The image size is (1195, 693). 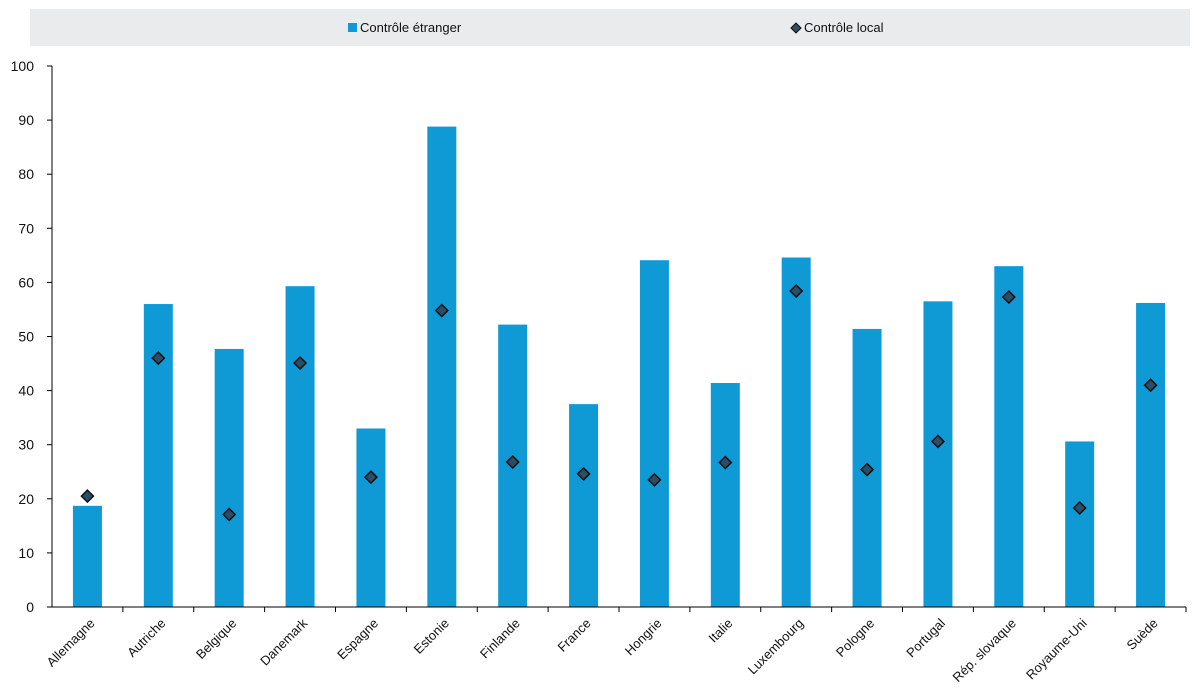 I want to click on x-tick-label: France, so click(x=573, y=635).